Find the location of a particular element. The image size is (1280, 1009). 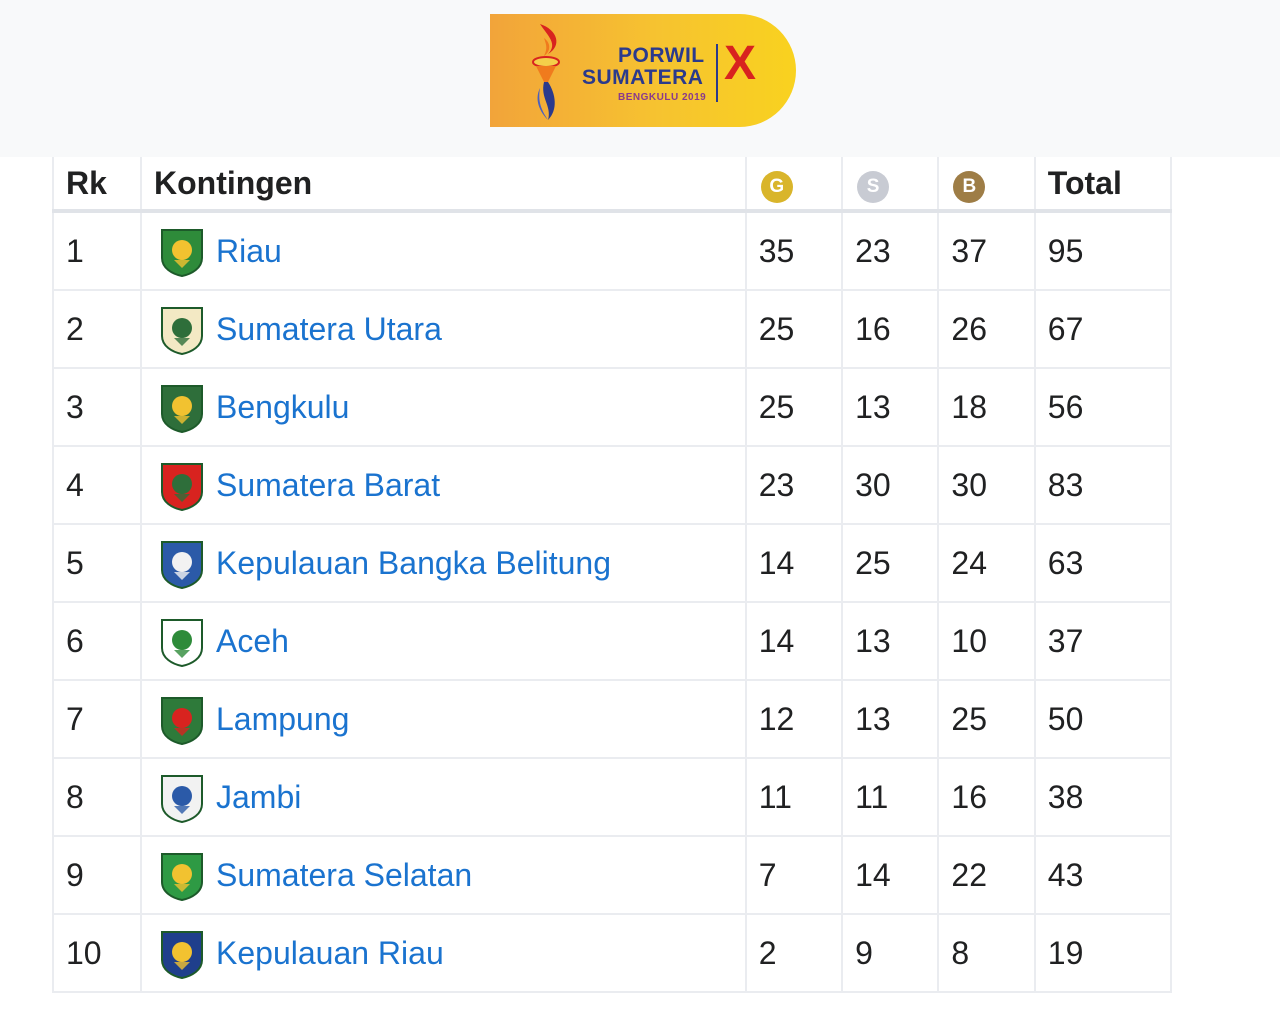

crest-lampung-icon is located at coordinates (182, 721).